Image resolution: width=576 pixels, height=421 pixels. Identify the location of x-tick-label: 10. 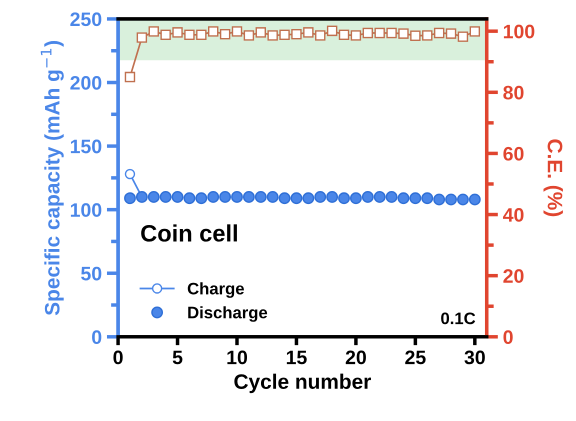
(237, 357).